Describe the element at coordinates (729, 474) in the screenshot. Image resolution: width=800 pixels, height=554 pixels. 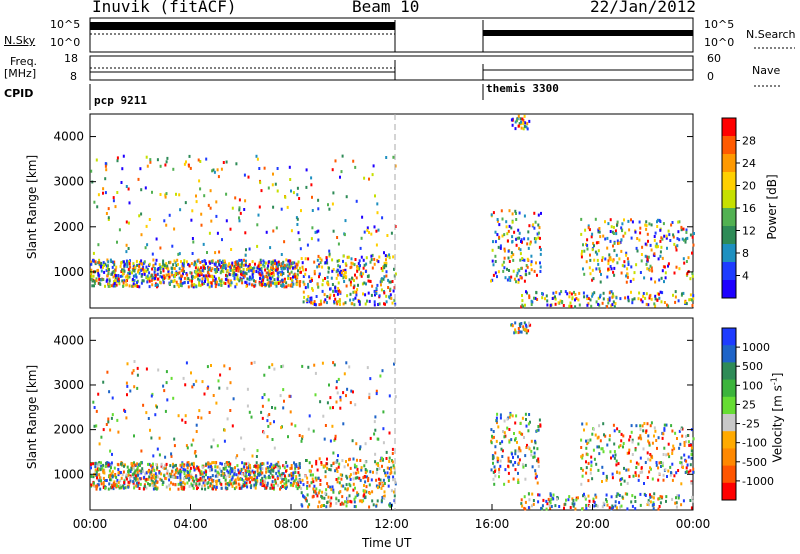
I see `colorbar-swatch` at that location.